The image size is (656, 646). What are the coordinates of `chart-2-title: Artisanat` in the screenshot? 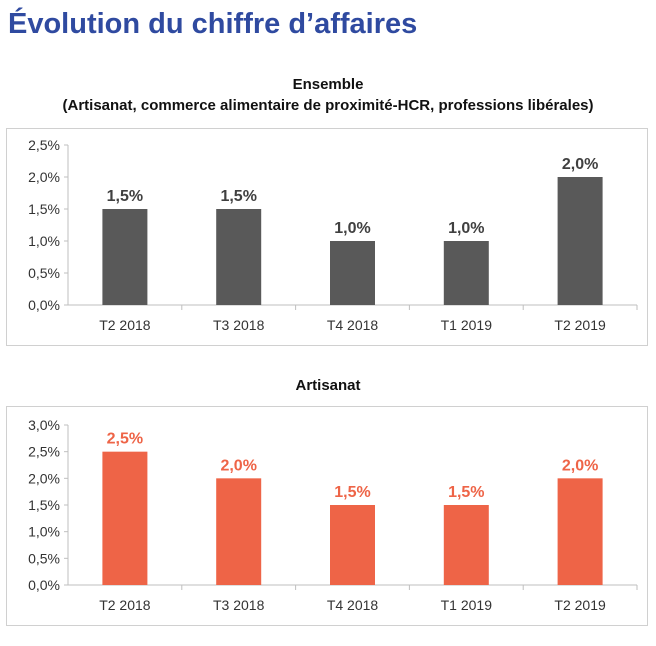 It's located at (328, 385).